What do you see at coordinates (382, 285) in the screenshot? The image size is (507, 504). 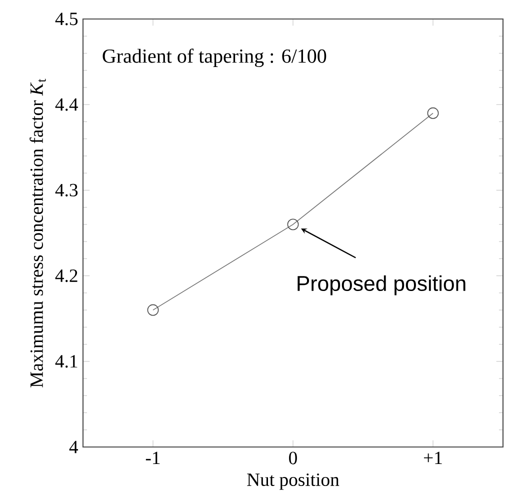 I see `annotation: Proposed position` at bounding box center [382, 285].